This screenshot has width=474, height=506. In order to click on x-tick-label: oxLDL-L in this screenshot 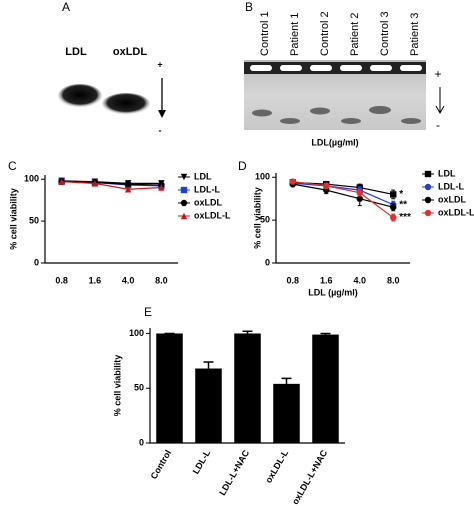, I will do `click(276, 466)`.